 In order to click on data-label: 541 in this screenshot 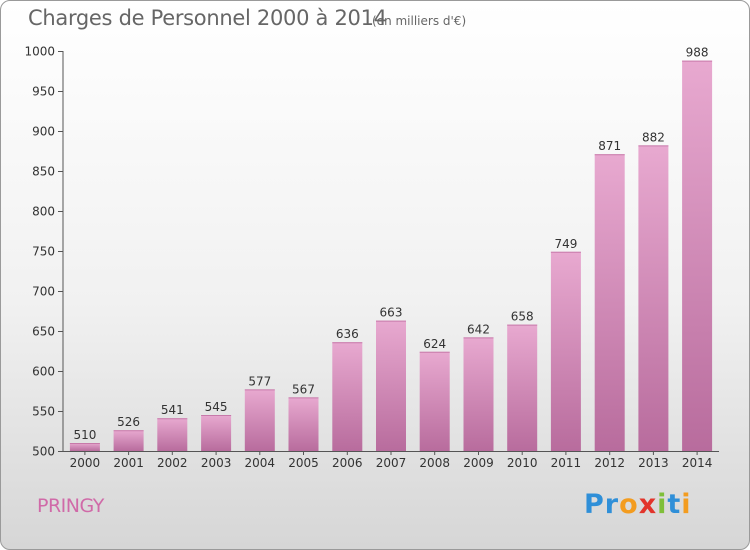, I will do `click(172, 410)`.